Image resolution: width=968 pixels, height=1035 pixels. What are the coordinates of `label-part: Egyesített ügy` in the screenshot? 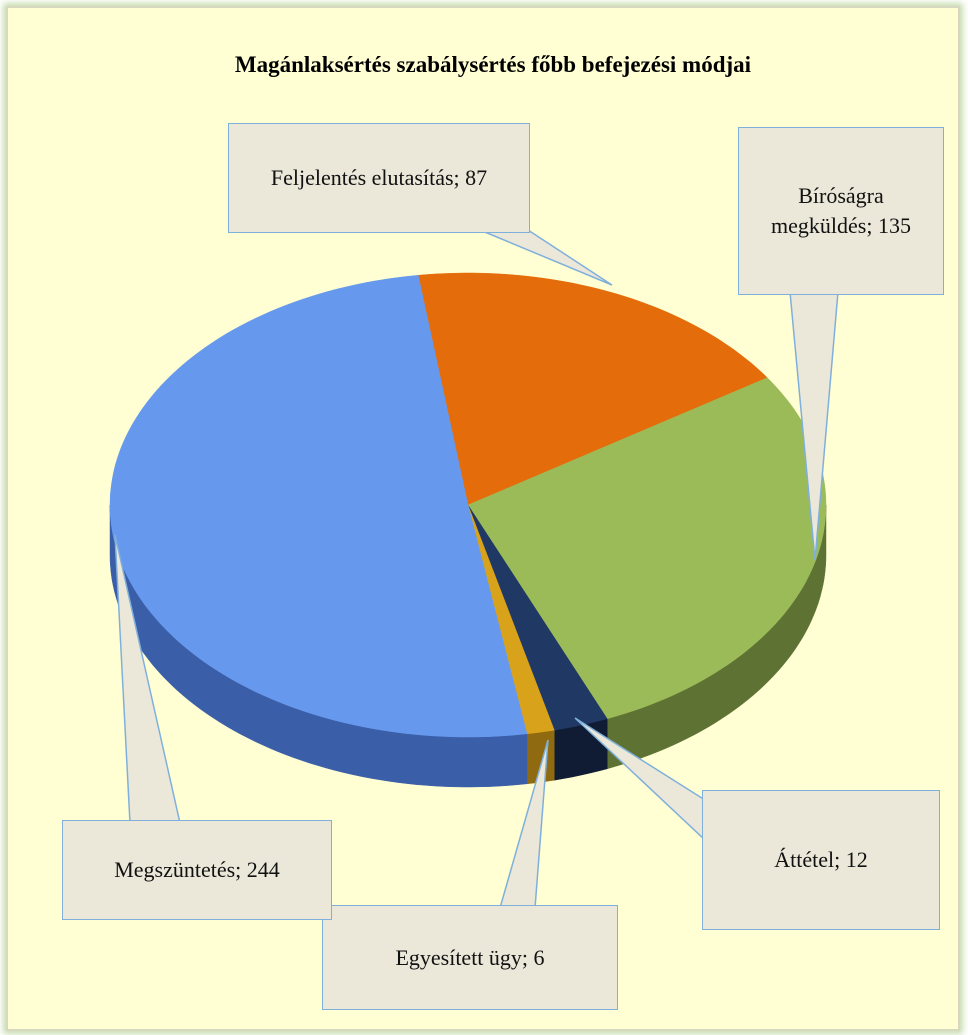 It's located at (458, 957).